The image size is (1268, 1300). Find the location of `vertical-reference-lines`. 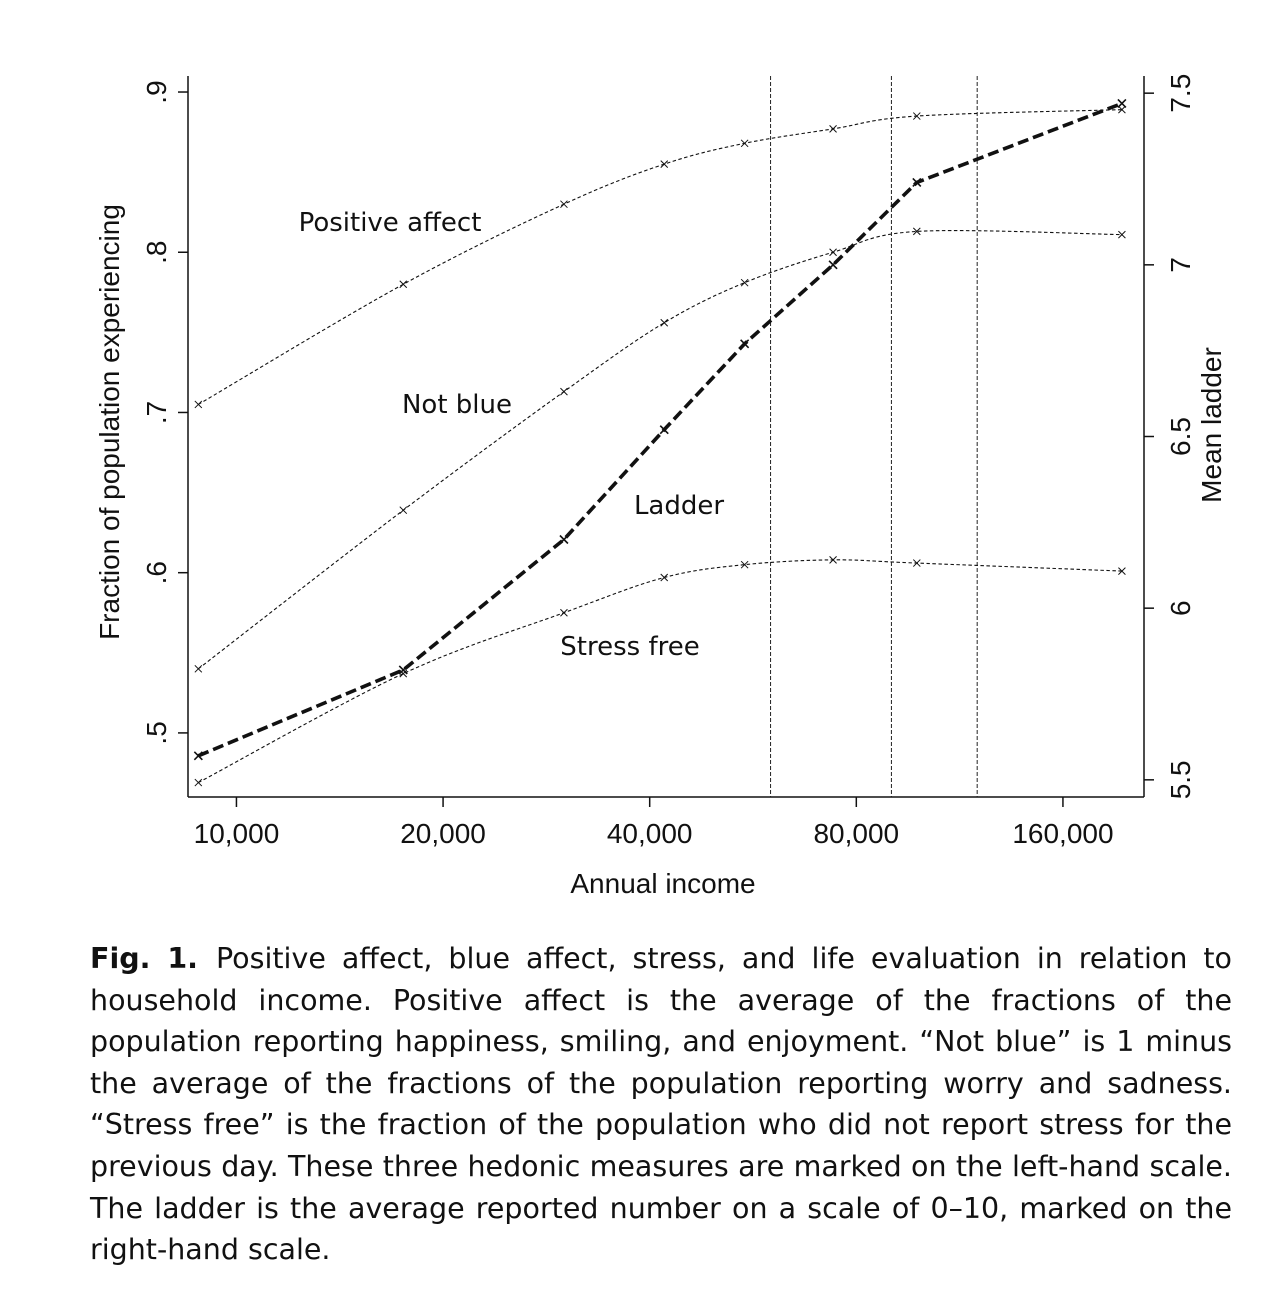

vertical-reference-lines is located at coordinates (874, 436).